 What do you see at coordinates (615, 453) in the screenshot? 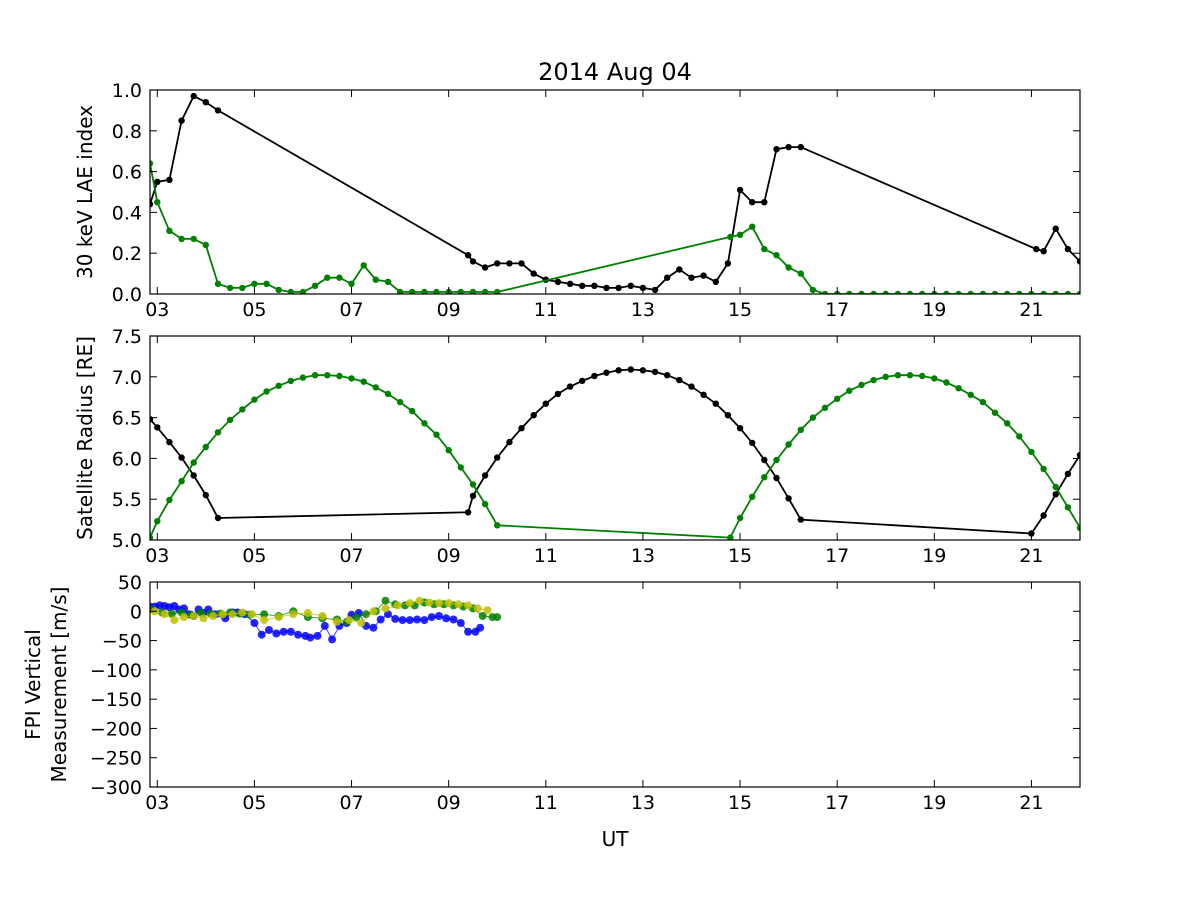
I see `plot-area-radius` at bounding box center [615, 453].